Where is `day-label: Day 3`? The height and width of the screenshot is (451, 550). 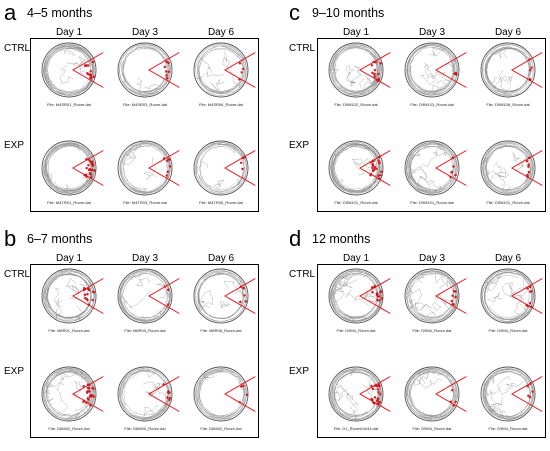 day-label: Day 3 is located at coordinates (432, 32).